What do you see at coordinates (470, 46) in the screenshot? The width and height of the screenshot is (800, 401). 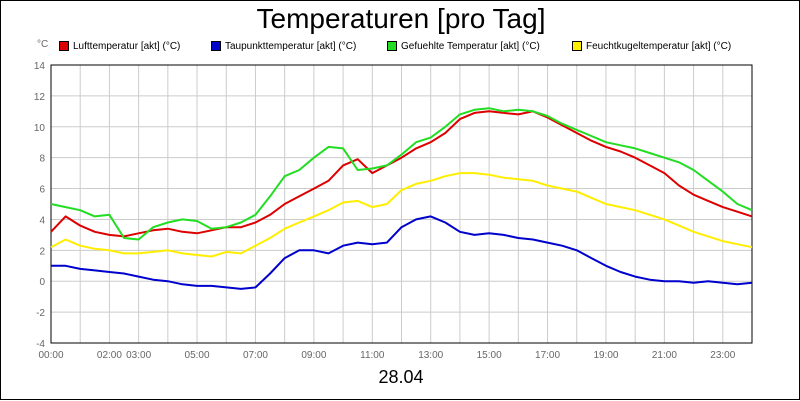 I see `legend-label-gefuehlte-temperatur: Gefuehlte Temperatur [akt] (°C)` at bounding box center [470, 46].